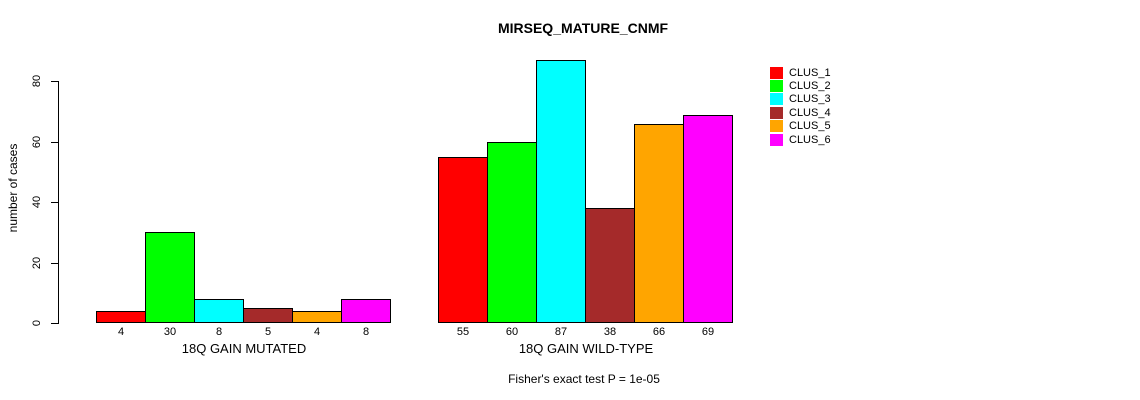 The image size is (1140, 400). I want to click on legend-label: CLUS_6, so click(810, 139).